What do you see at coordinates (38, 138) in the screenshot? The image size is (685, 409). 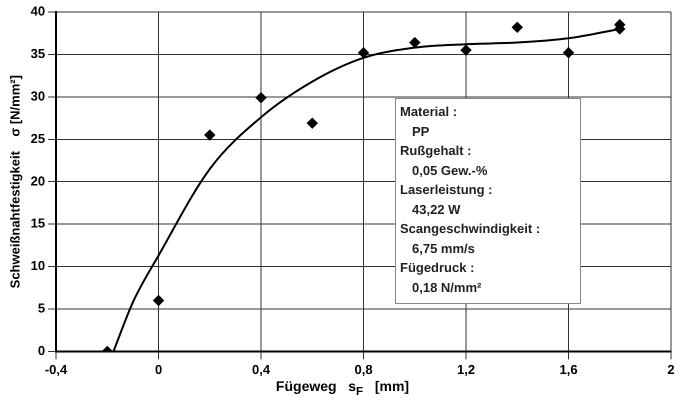 I see `y-tick-label: 25` at bounding box center [38, 138].